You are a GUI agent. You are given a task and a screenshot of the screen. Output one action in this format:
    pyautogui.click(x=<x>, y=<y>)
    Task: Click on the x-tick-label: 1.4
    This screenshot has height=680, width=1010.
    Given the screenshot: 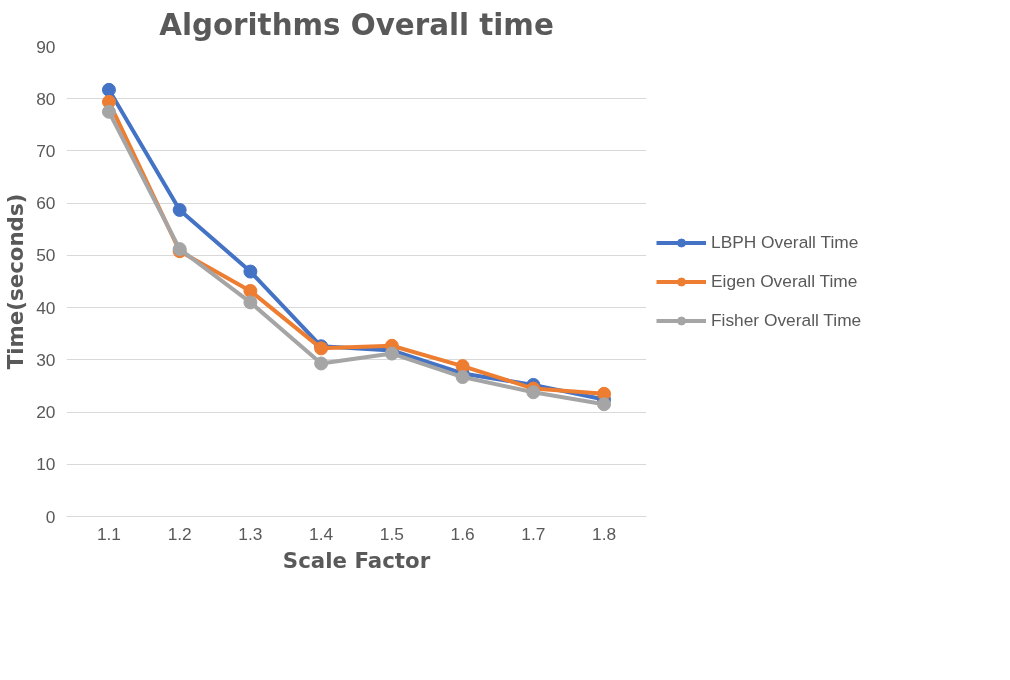 What is the action you would take?
    pyautogui.click(x=321, y=533)
    